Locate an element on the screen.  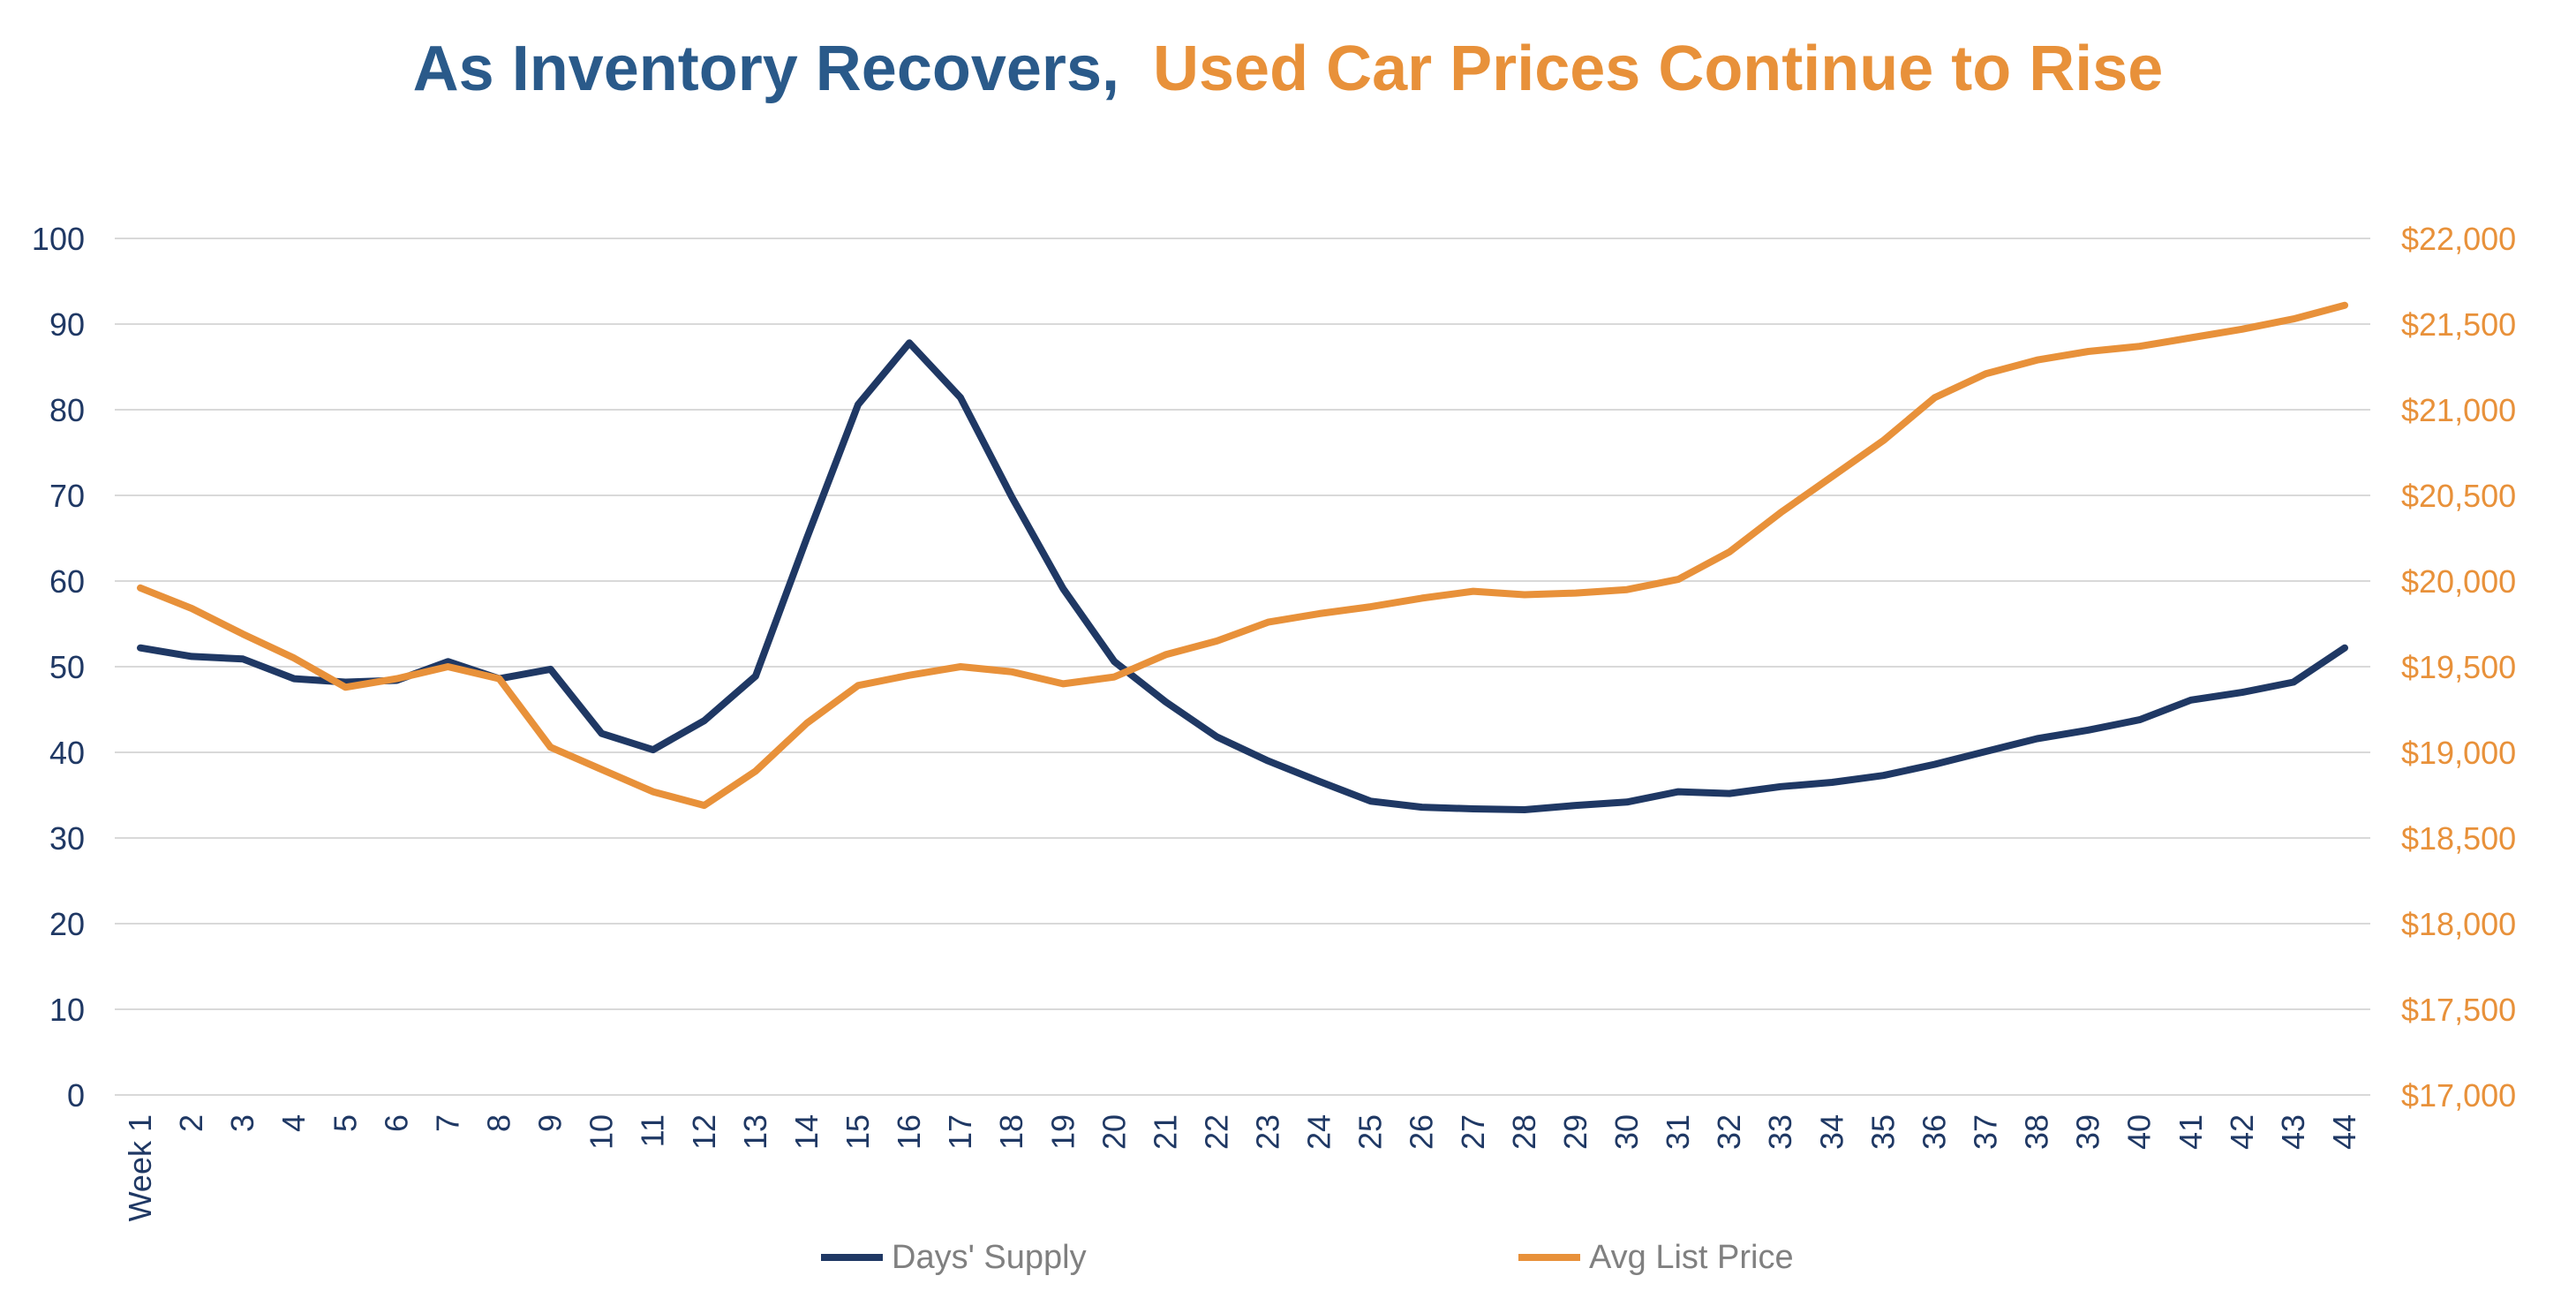
legend-label: Days' Supply is located at coordinates (990, 1257).